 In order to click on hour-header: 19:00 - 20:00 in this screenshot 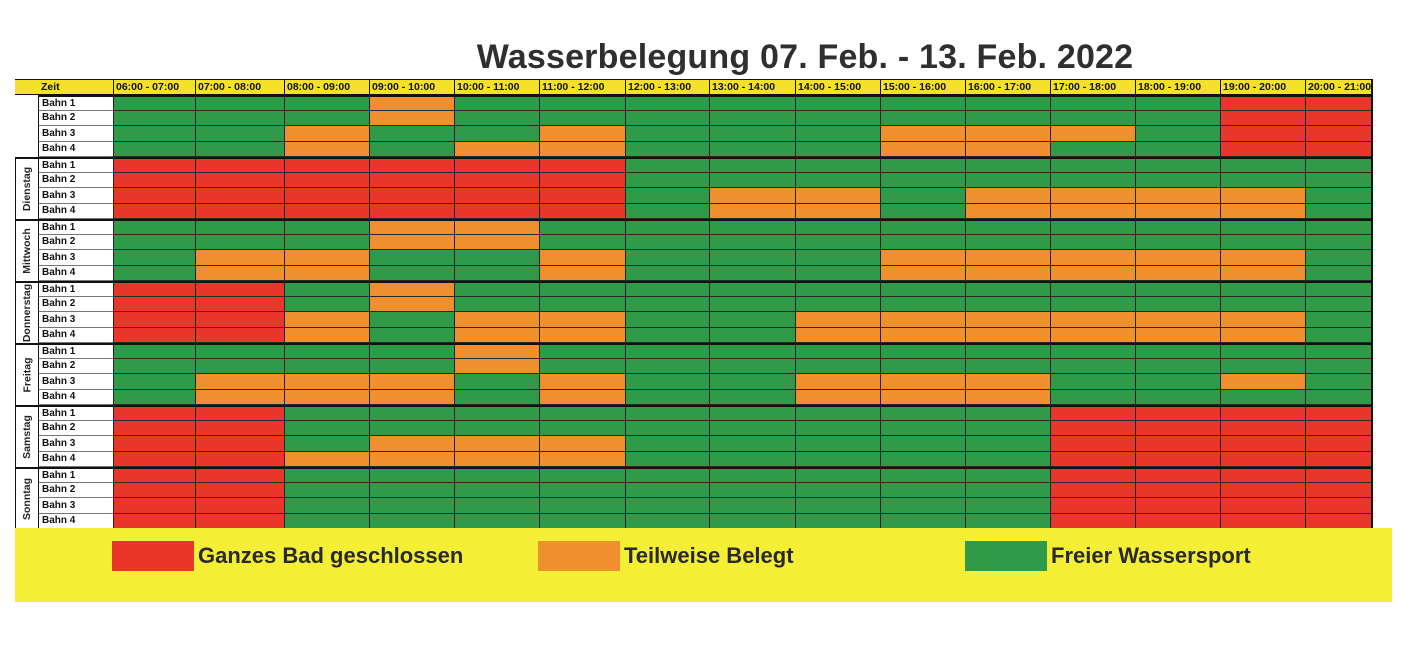, I will do `click(1262, 87)`.